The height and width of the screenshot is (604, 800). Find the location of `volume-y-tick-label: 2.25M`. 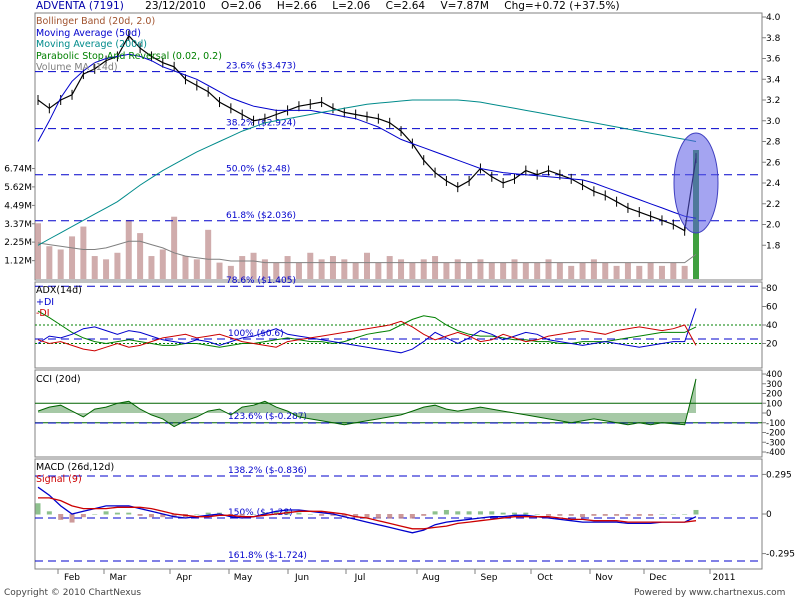

volume-y-tick-label: 2.25M is located at coordinates (18, 243).